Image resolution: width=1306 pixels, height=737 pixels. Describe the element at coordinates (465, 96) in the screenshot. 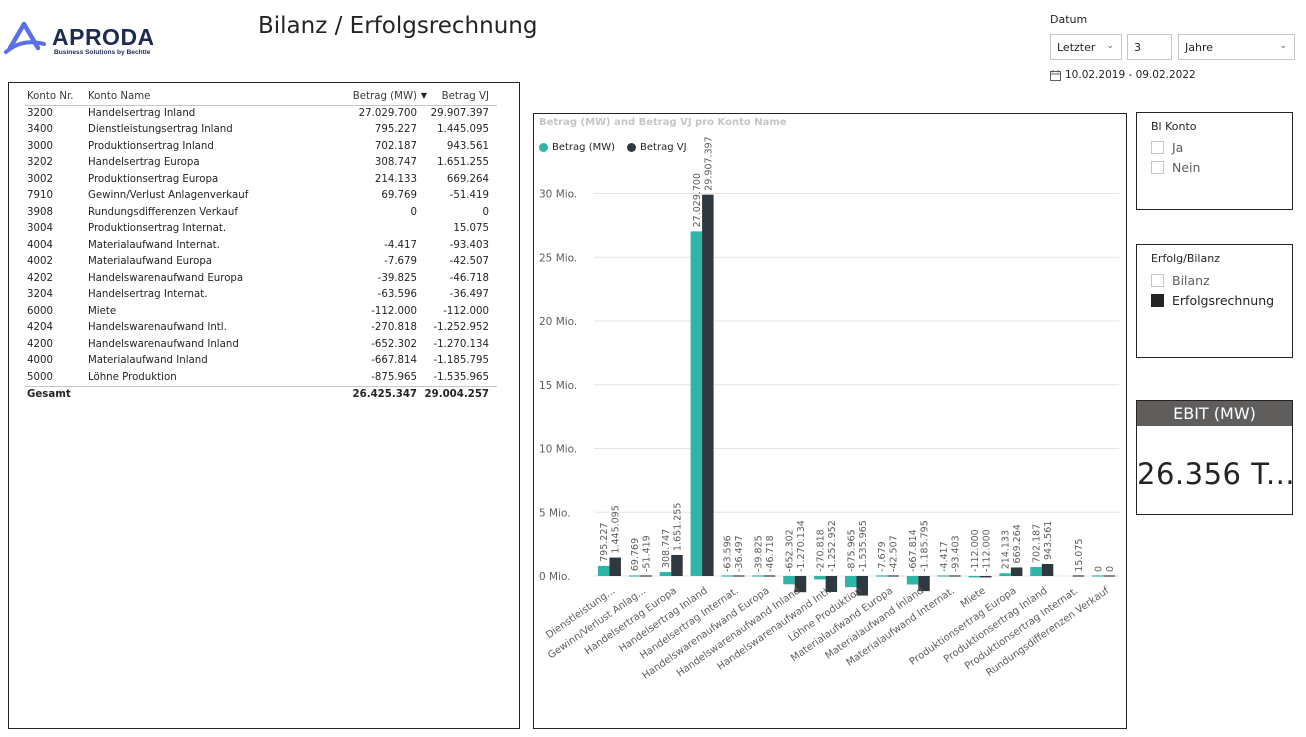

I see `header-betrag-vj: Betrag VJ` at that location.